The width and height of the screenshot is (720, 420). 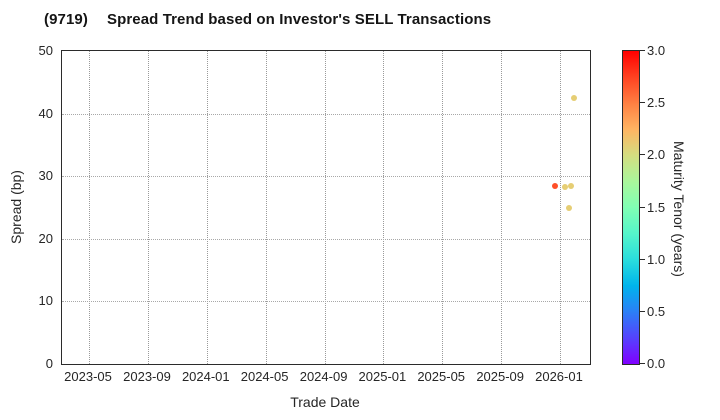 I want to click on x-tick-label: 2023-05, so click(x=88, y=376).